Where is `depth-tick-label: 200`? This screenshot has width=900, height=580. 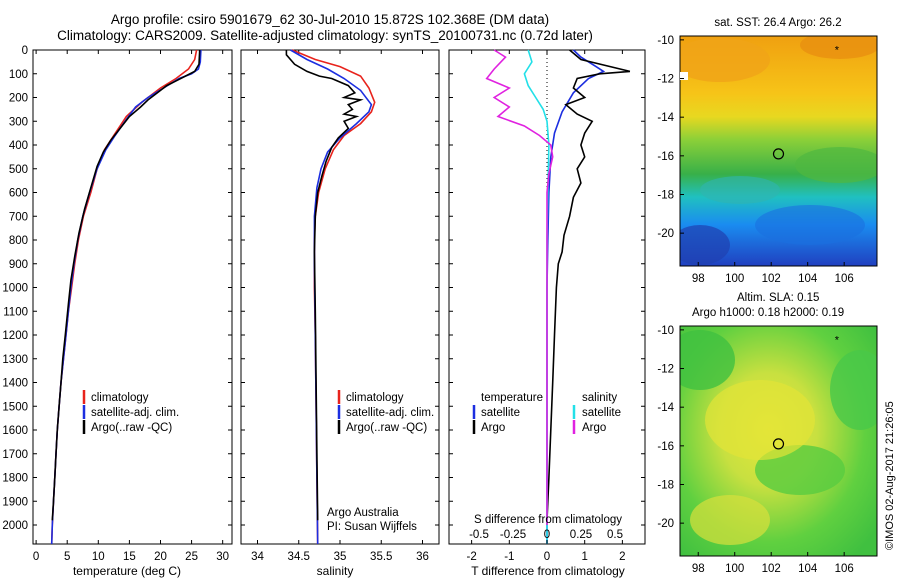
depth-tick-label: 200 is located at coordinates (18, 99).